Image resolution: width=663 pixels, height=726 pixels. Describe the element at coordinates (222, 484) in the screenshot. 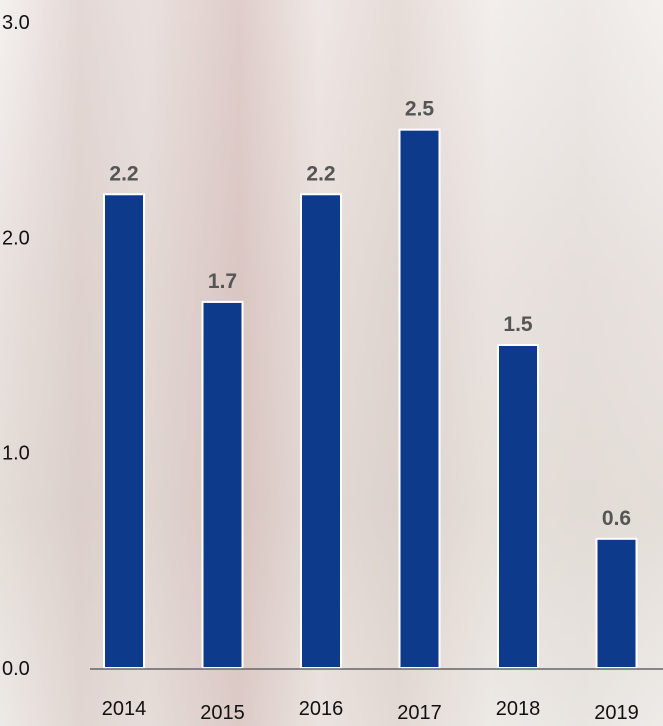

I see `bar-2015` at that location.